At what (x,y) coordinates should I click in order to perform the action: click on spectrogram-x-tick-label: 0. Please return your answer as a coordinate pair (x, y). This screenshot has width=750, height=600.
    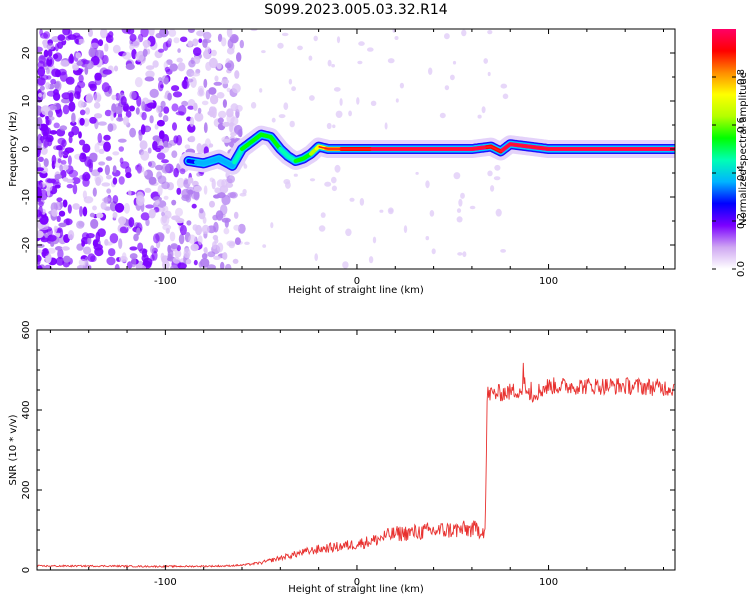
    Looking at the image, I should click on (357, 281).